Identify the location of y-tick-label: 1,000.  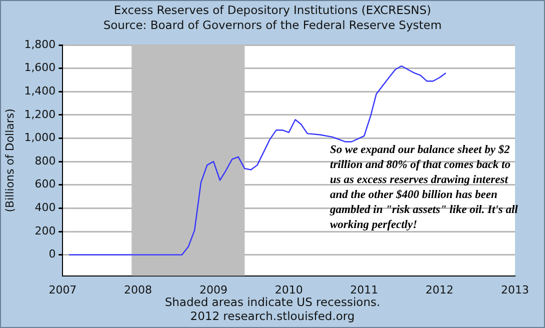
(40, 137).